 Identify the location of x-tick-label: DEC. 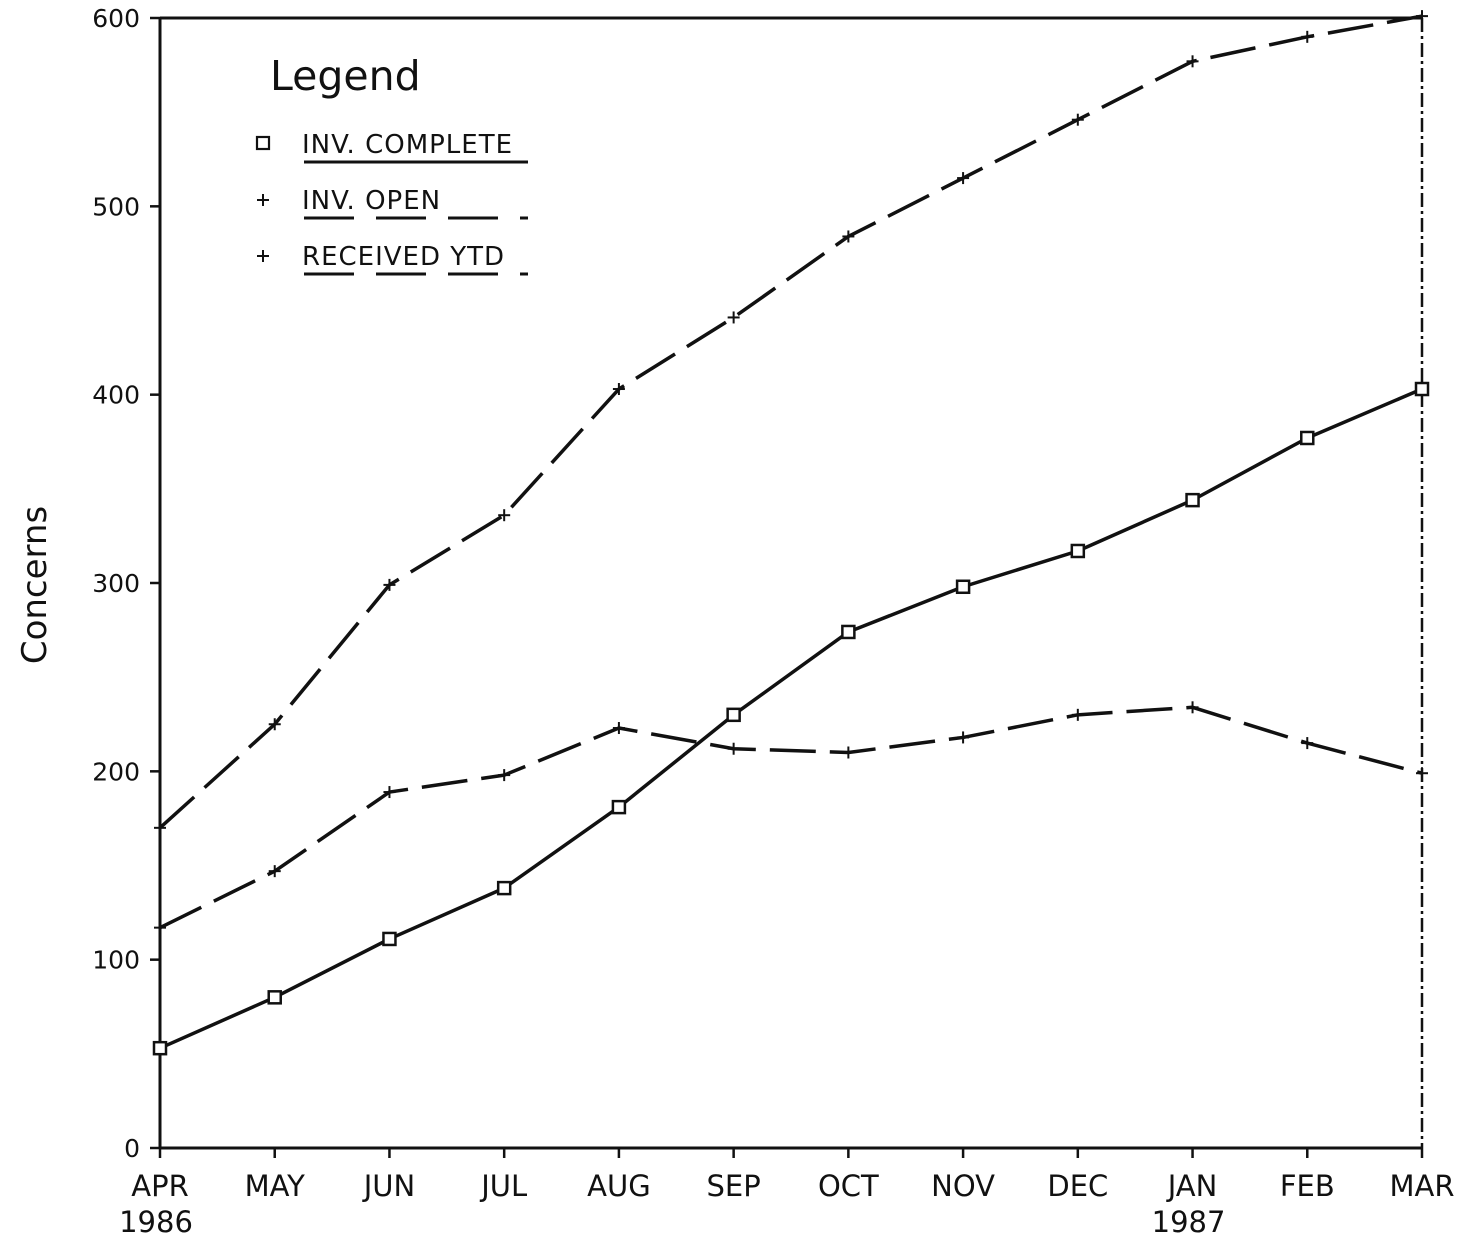
(1077, 1186).